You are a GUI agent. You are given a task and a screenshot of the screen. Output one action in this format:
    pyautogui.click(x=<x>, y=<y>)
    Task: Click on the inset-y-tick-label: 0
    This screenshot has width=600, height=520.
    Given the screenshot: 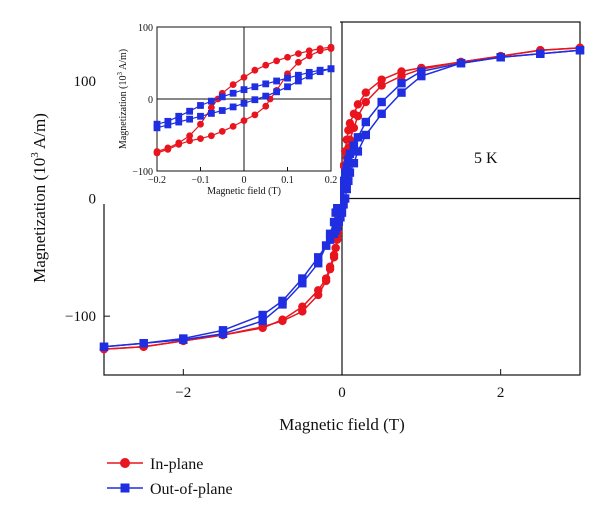 What is the action you would take?
    pyautogui.click(x=150, y=100)
    